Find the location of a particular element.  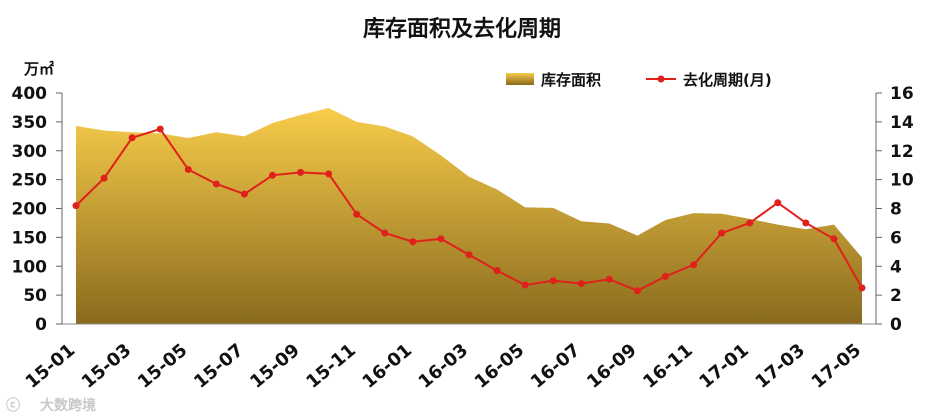

right-axis-tick-label: 12 is located at coordinates (902, 152).